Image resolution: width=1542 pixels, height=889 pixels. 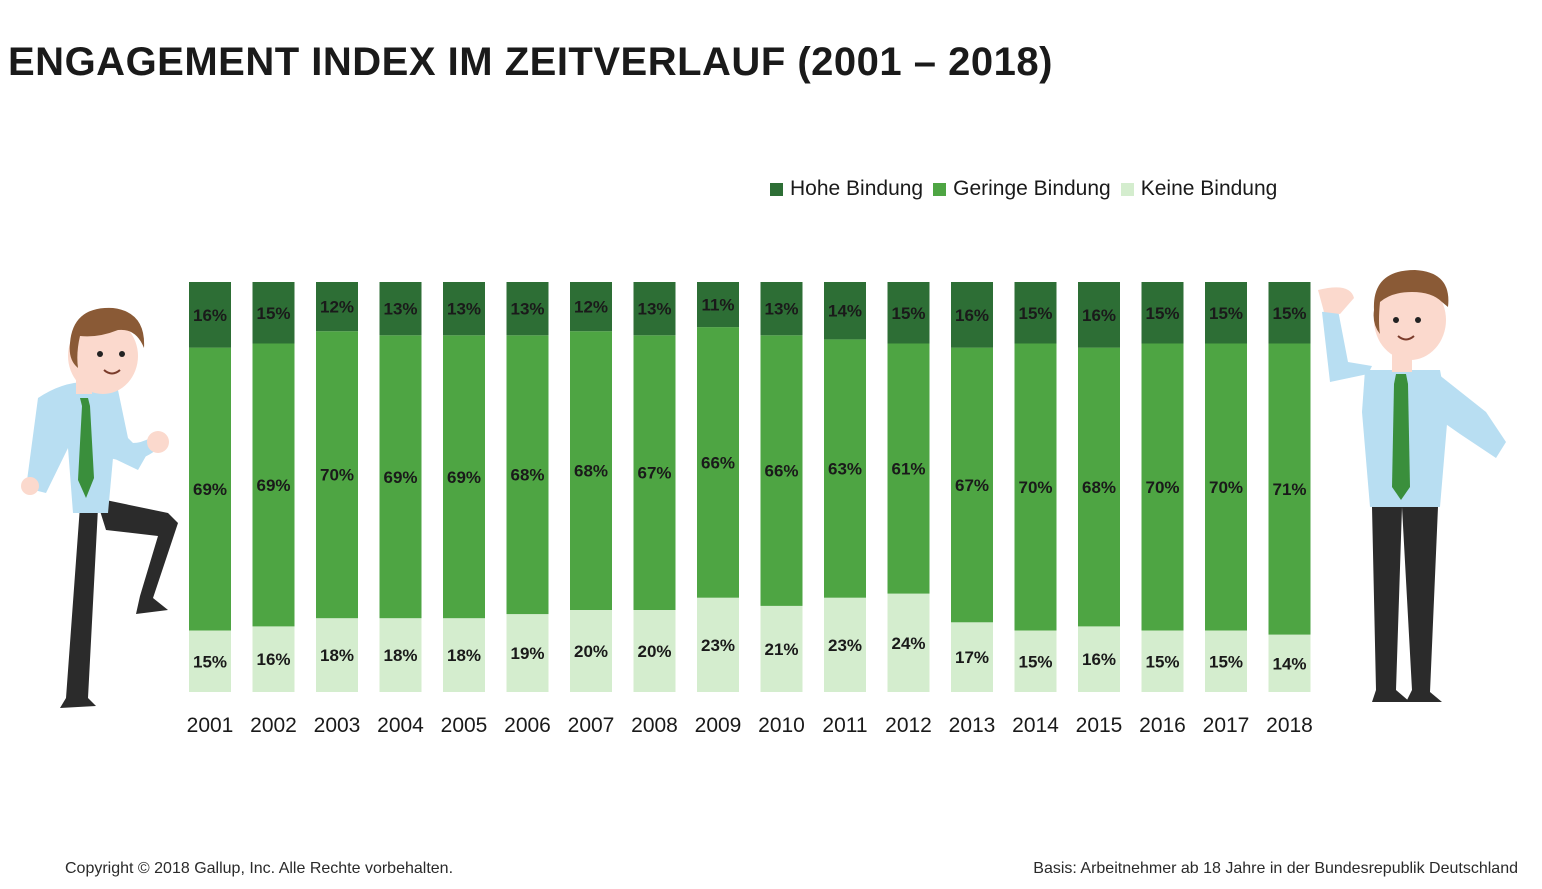 What do you see at coordinates (718, 305) in the screenshot?
I see `bar-segment-hohe-bindung-2009` at bounding box center [718, 305].